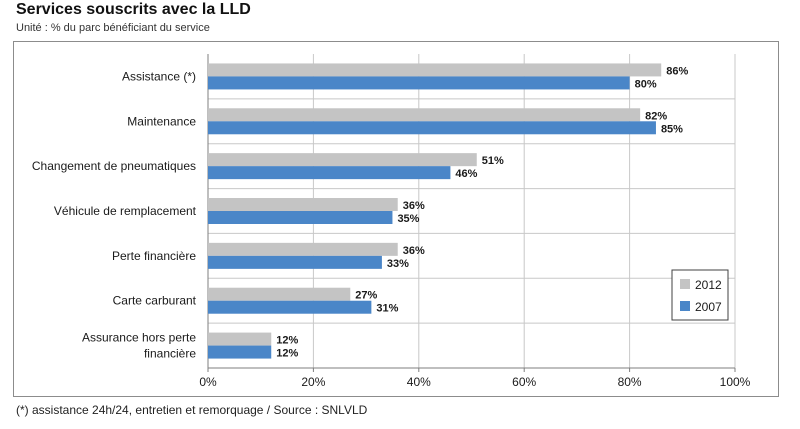  What do you see at coordinates (408, 219) in the screenshot?
I see `data-label-2007: 35%` at bounding box center [408, 219].